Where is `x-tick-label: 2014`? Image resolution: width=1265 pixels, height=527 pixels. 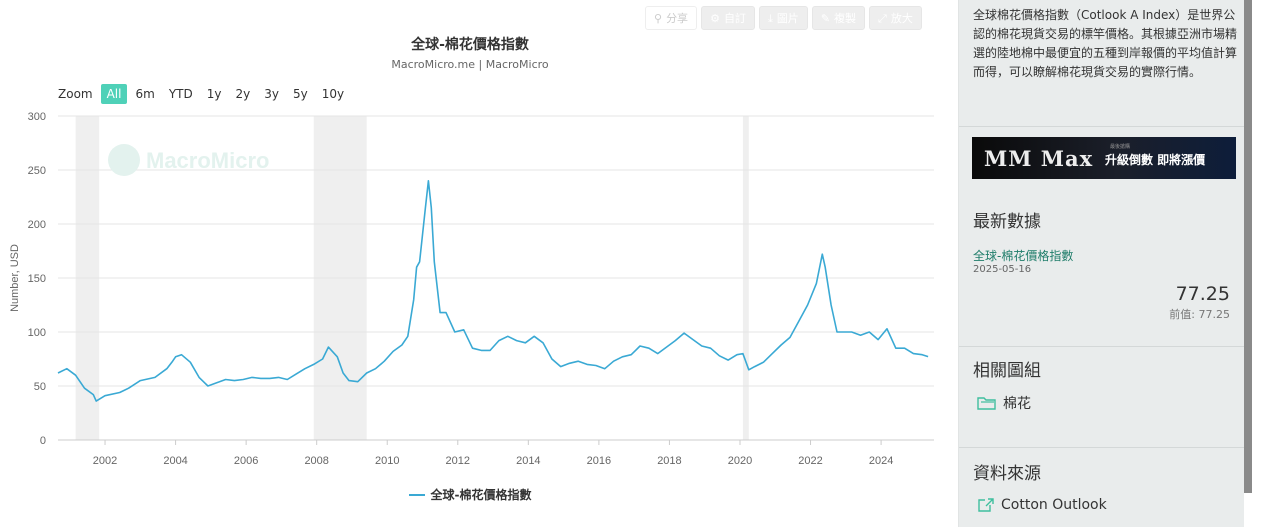
x-tick-label: 2014 is located at coordinates (528, 461).